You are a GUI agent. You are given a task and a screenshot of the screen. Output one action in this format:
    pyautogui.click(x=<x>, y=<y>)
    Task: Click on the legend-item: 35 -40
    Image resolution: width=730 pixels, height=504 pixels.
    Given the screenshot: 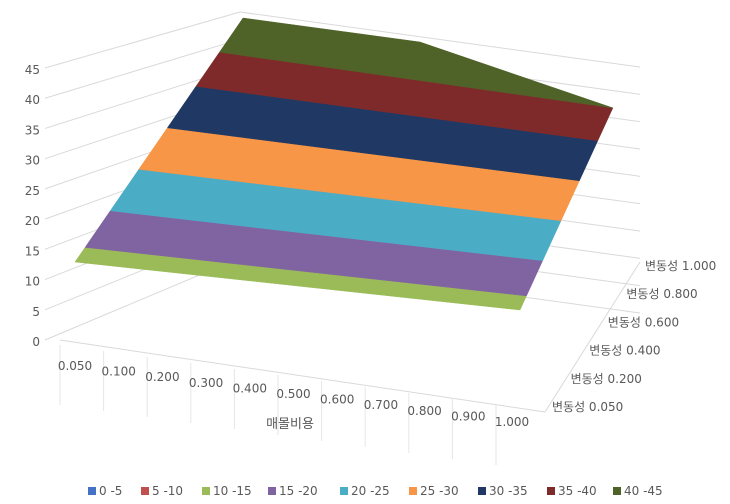 What is the action you would take?
    pyautogui.click(x=572, y=491)
    